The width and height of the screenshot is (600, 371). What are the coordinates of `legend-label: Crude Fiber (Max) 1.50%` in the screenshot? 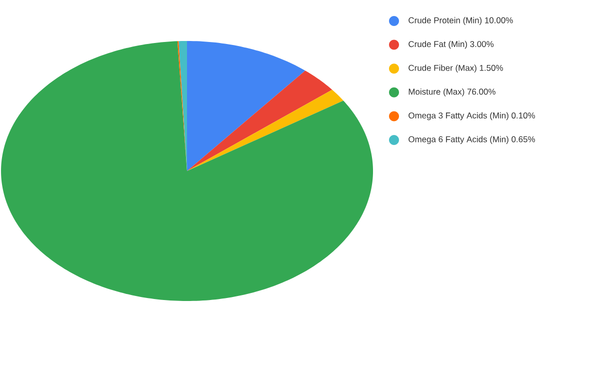 It's located at (455, 68).